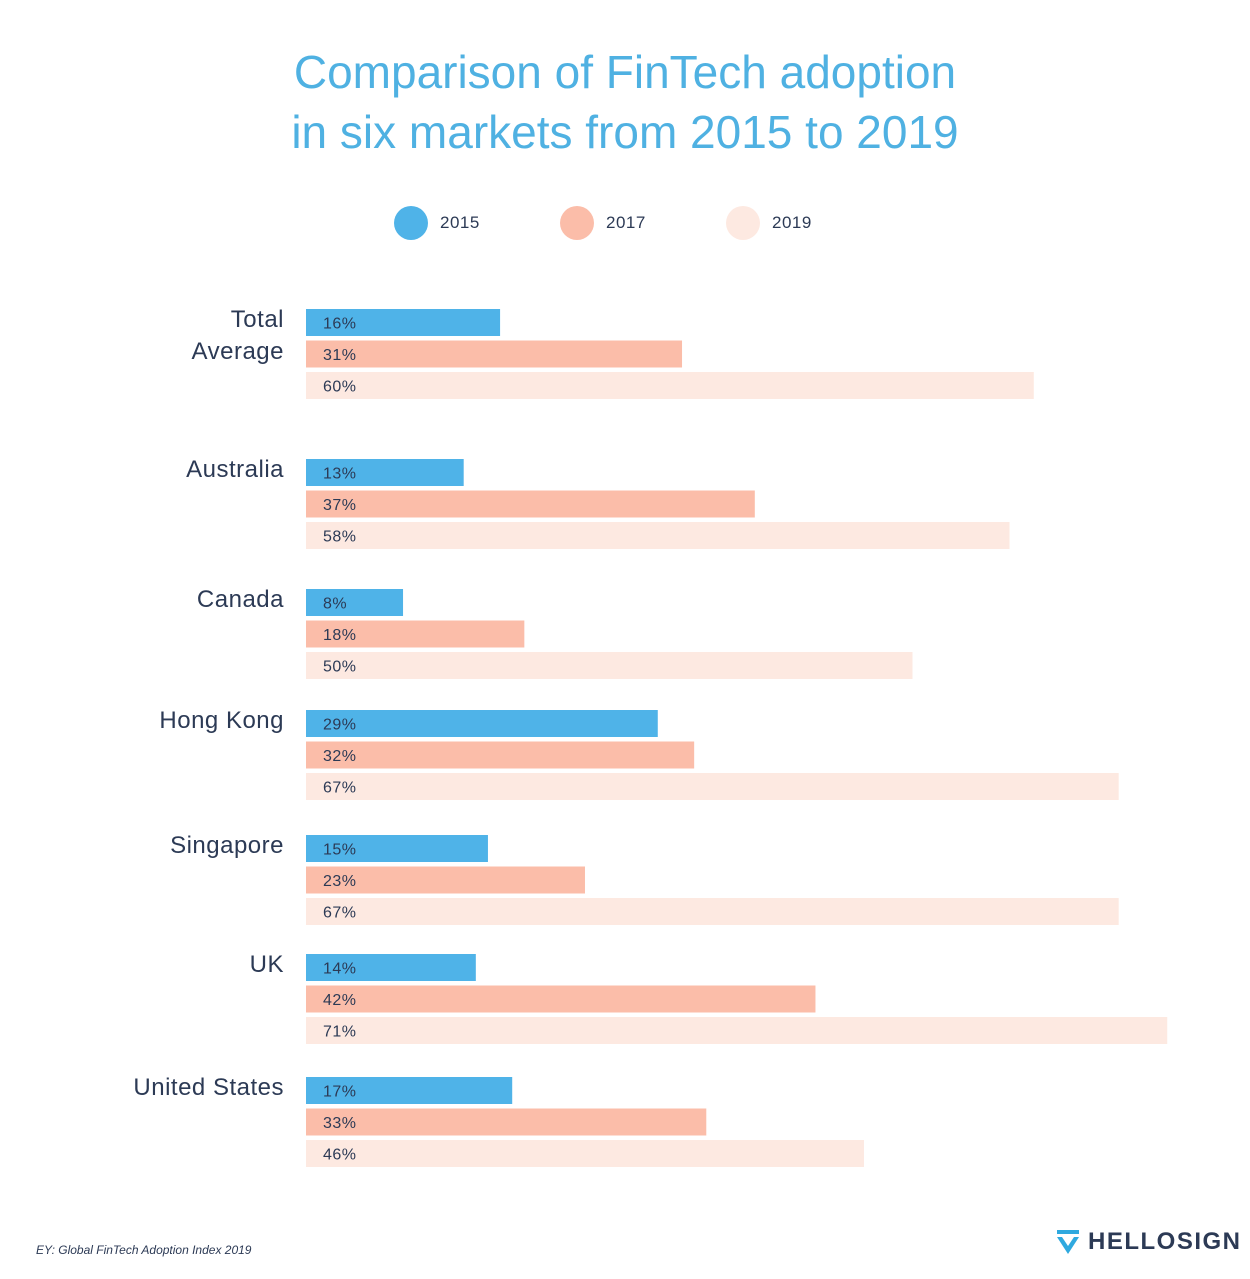  What do you see at coordinates (494, 354) in the screenshot?
I see `bar-total-average-2017` at bounding box center [494, 354].